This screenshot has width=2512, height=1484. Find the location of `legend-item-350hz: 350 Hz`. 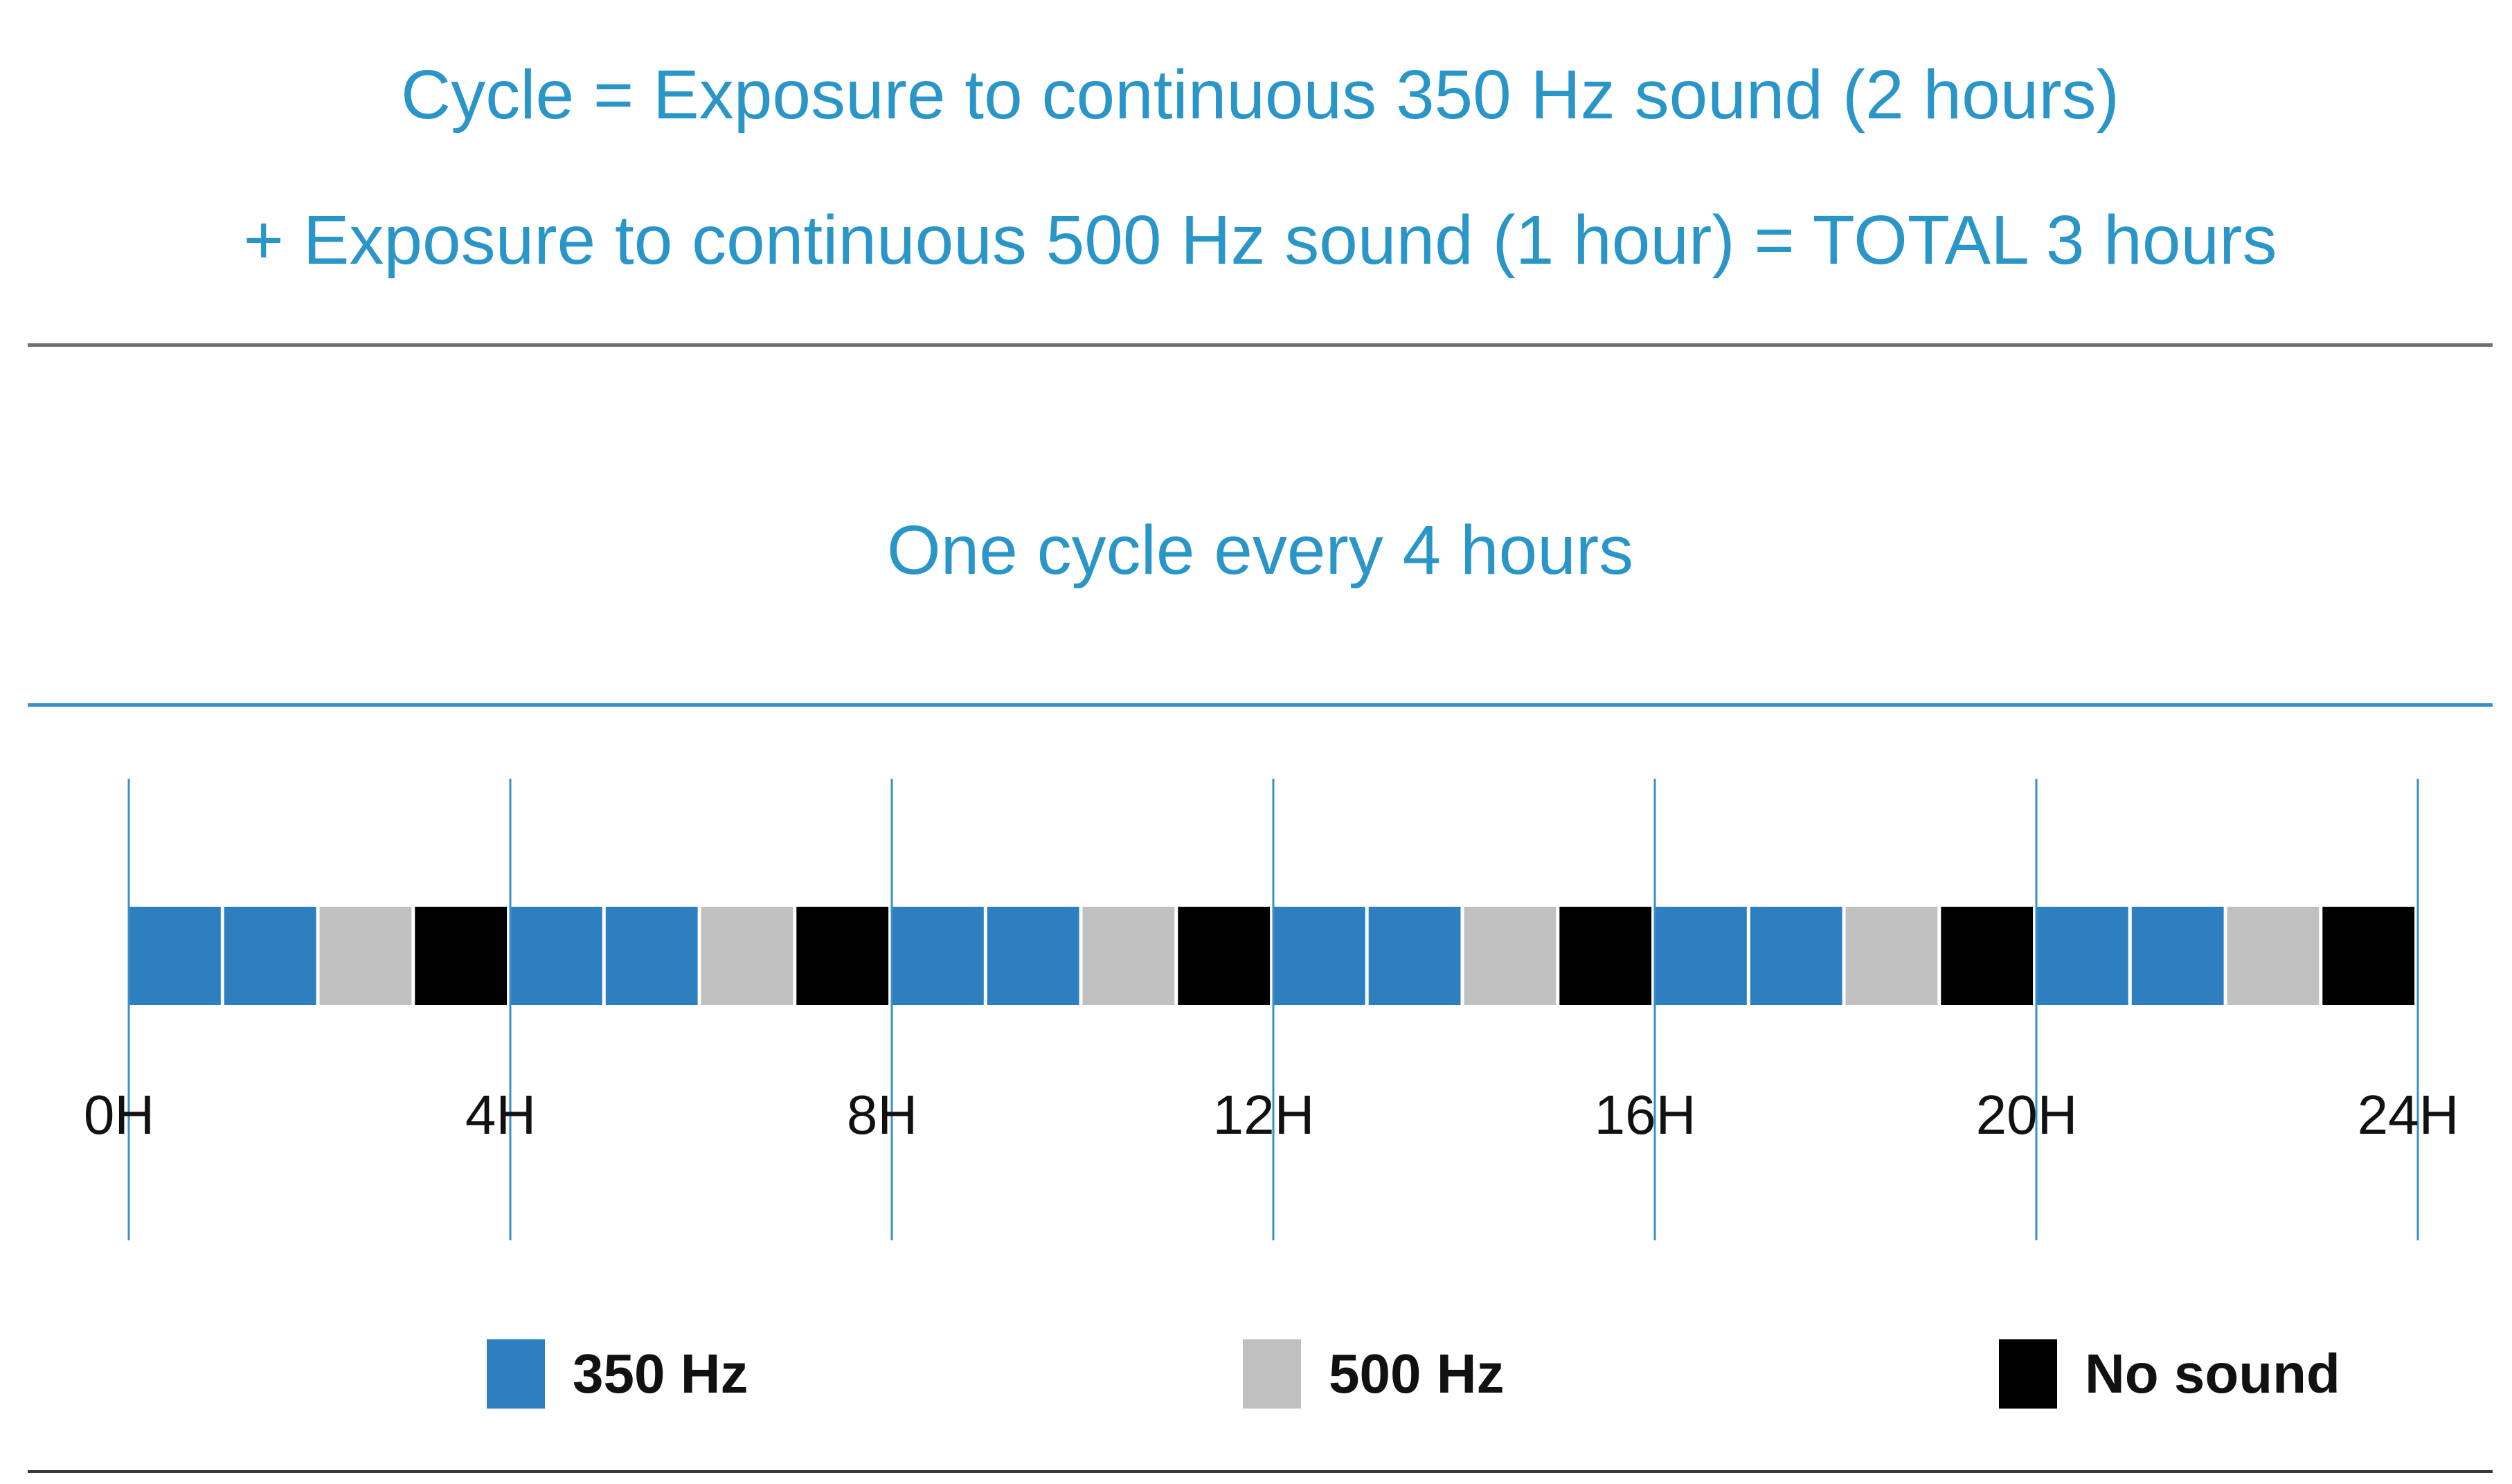

legend-item-350hz: 350 Hz is located at coordinates (617, 1374).